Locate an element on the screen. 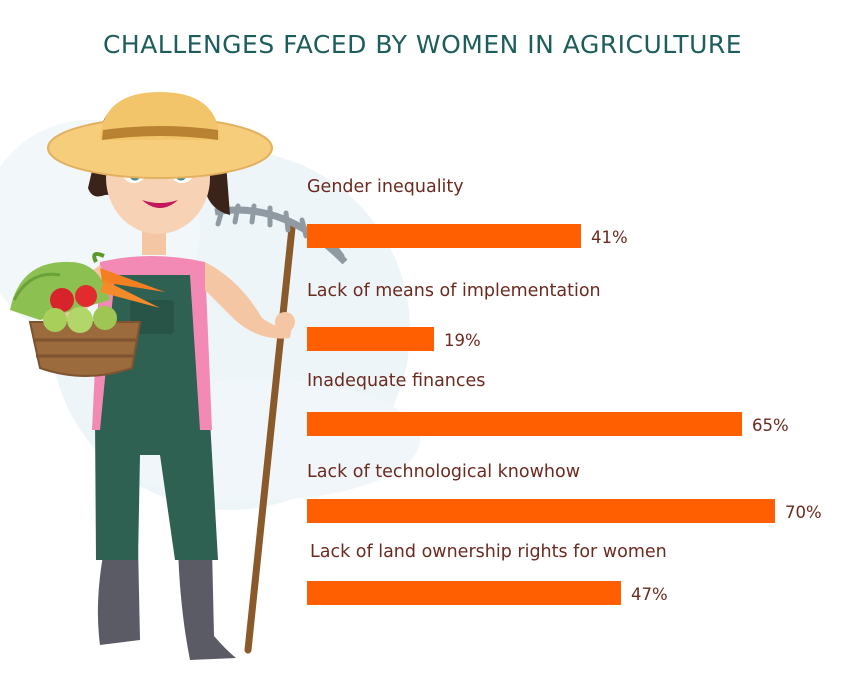  category-label-gender-inequality: Gender inequality is located at coordinates (385, 187).